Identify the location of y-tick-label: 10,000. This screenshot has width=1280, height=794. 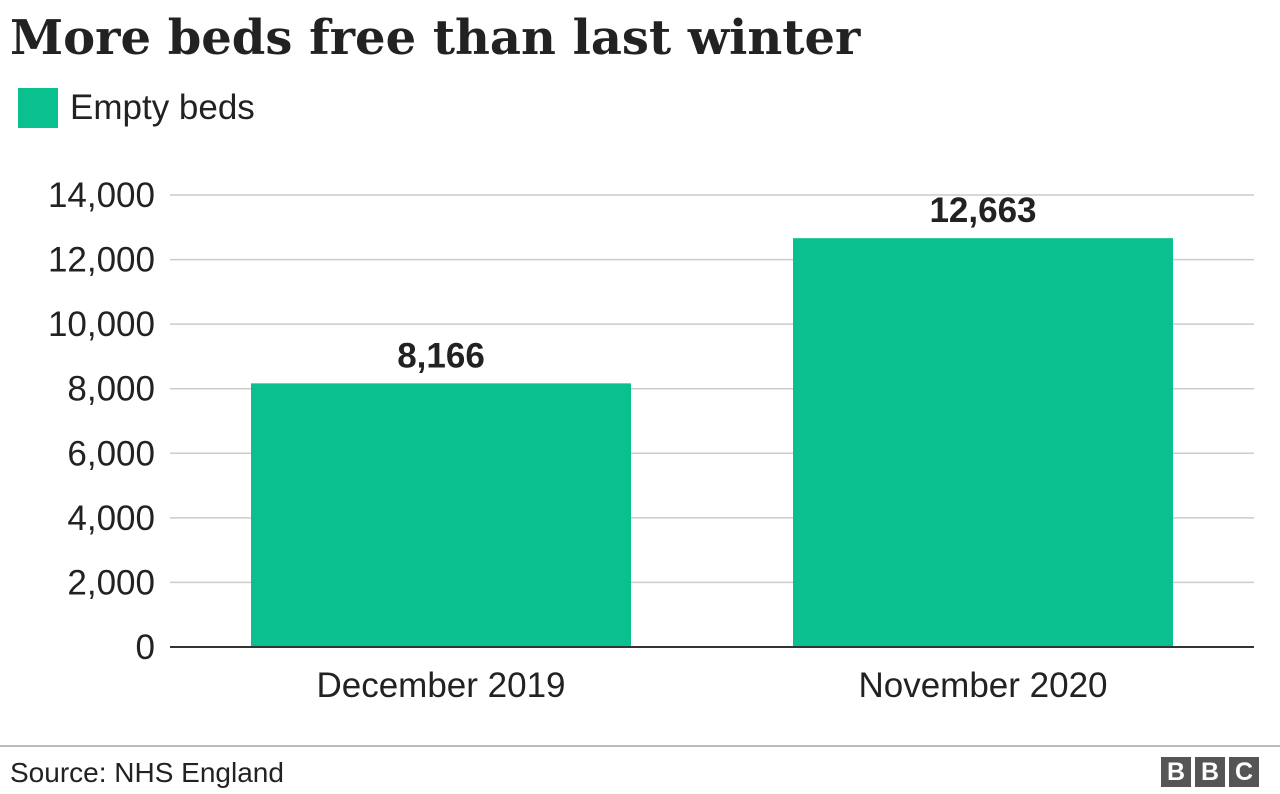
(101, 324).